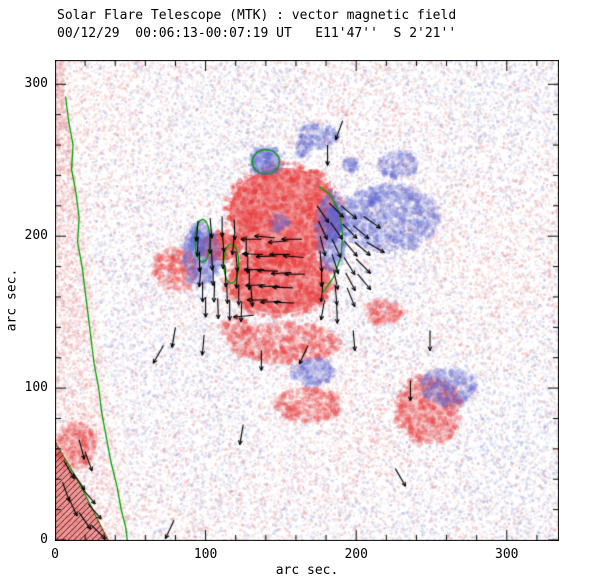 The height and width of the screenshot is (585, 612). Describe the element at coordinates (307, 570) in the screenshot. I see `x-axis-label: arc sec.` at that location.